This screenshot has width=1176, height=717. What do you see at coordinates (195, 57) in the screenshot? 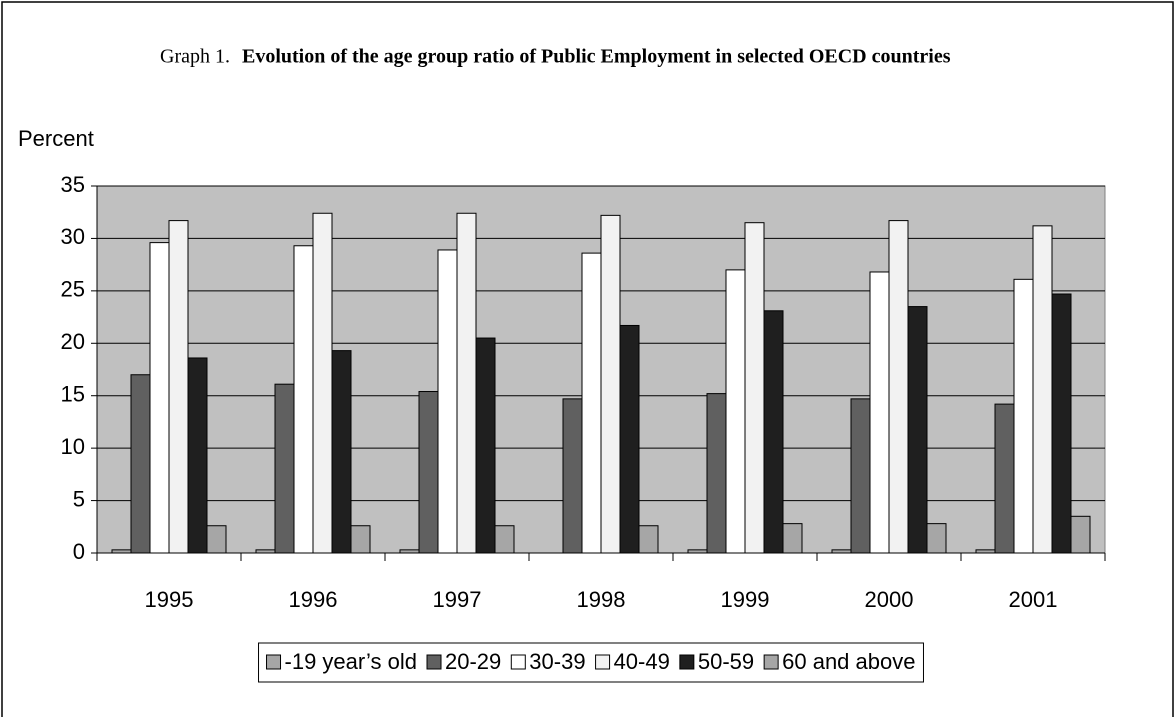
I see `figure-label: Graph 1.` at bounding box center [195, 57].